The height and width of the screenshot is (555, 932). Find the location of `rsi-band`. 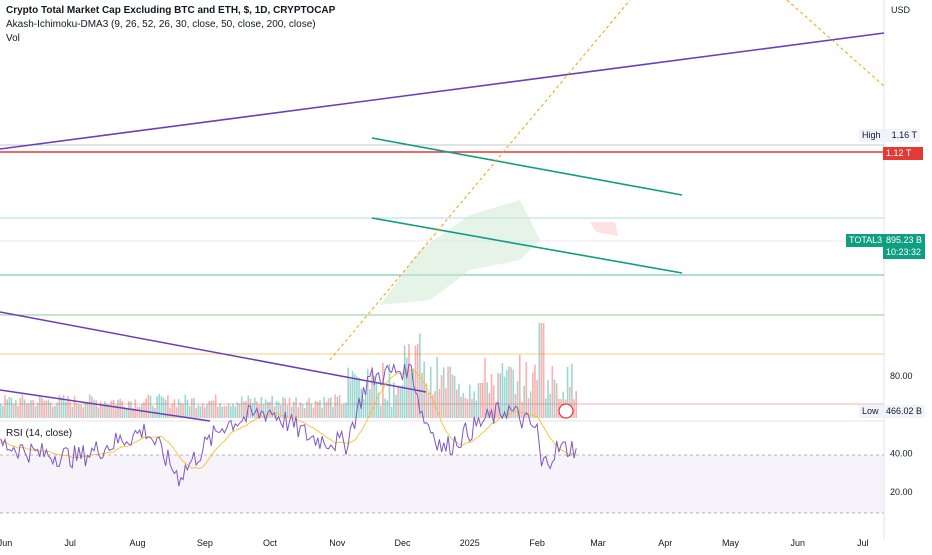

rsi-band is located at coordinates (442, 484).